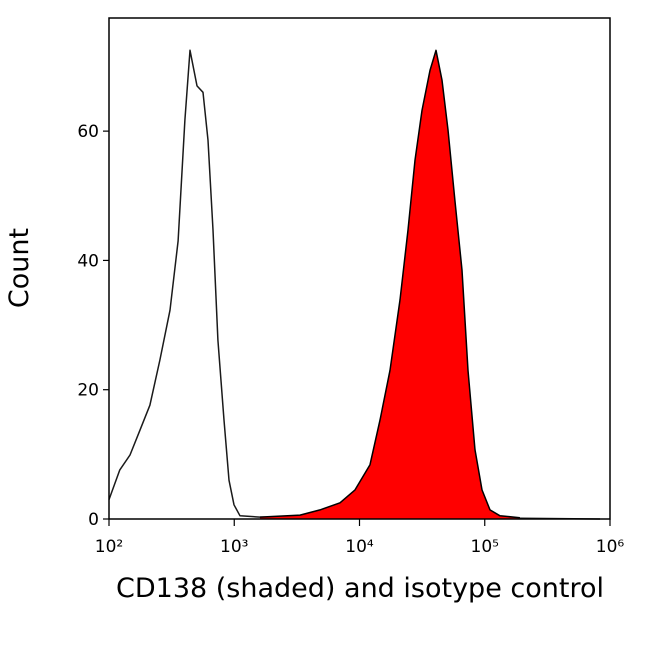 This screenshot has width=650, height=648. What do you see at coordinates (360, 588) in the screenshot?
I see `x-axis-label: CD138 (shaded) and isotype control` at bounding box center [360, 588].